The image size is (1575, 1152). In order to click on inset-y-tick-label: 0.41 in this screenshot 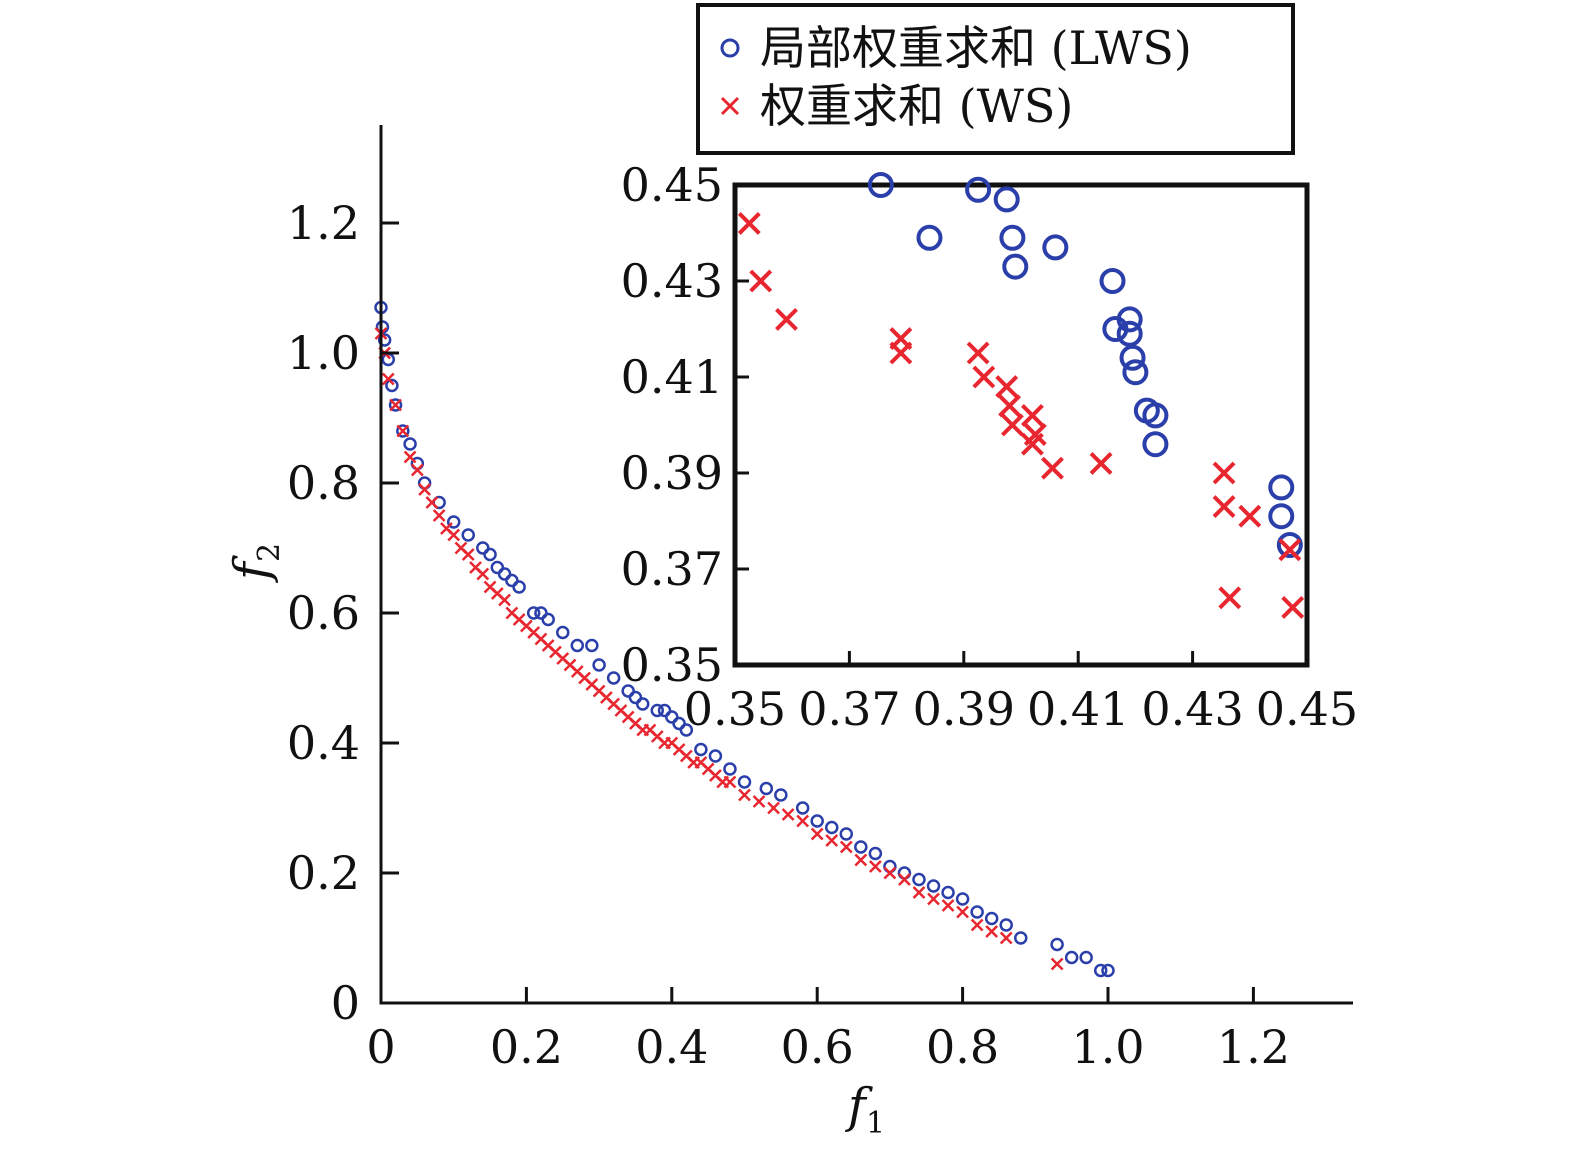, I will do `click(672, 377)`.